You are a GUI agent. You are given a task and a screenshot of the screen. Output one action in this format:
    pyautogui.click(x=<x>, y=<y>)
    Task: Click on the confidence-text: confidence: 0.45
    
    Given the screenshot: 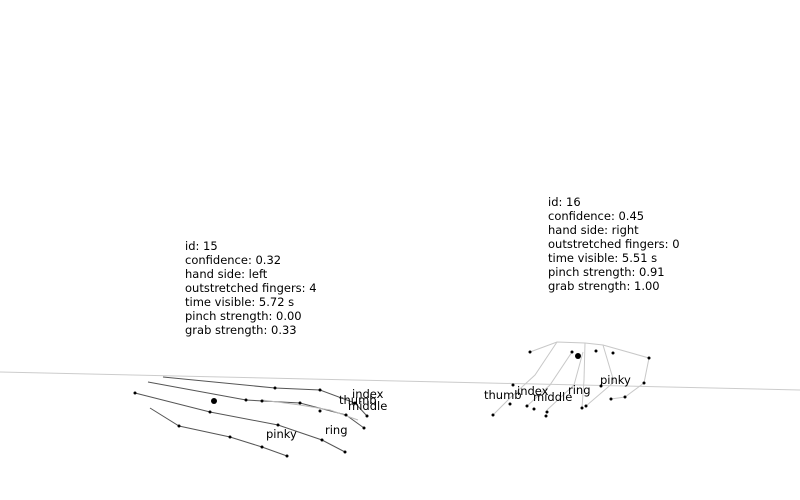 What is the action you would take?
    pyautogui.click(x=596, y=216)
    